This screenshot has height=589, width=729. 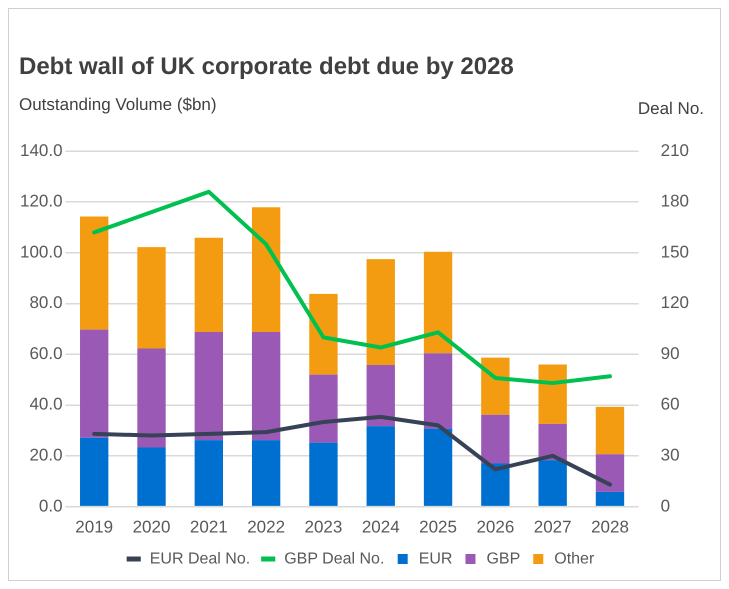 What do you see at coordinates (334, 559) in the screenshot?
I see `legend-label: GBP Deal No.` at bounding box center [334, 559].